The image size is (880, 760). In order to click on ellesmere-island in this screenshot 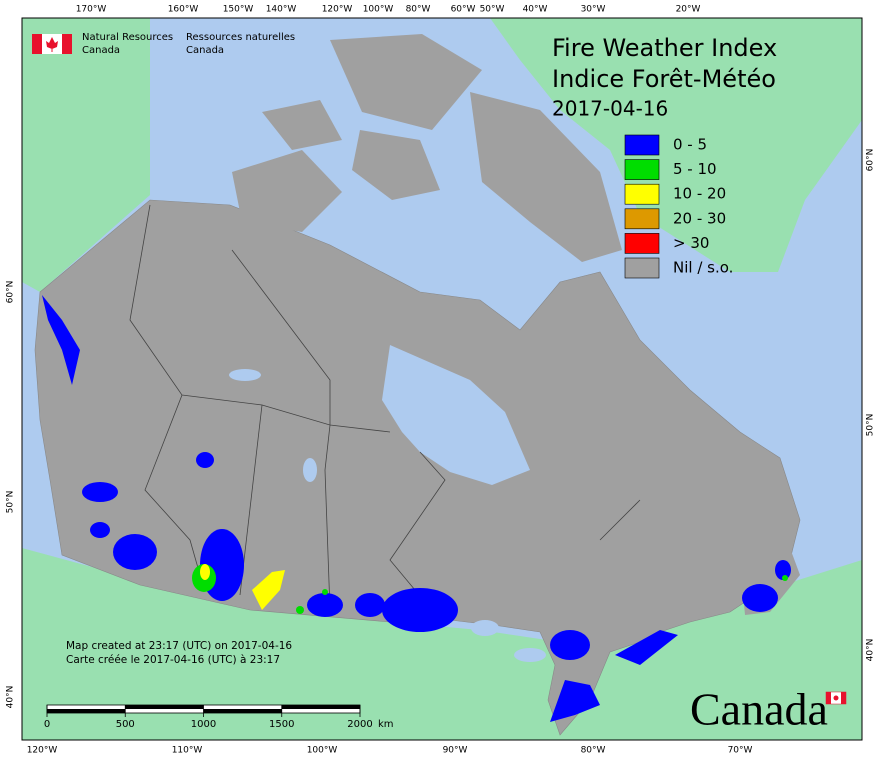, I will do `click(406, 82)`.